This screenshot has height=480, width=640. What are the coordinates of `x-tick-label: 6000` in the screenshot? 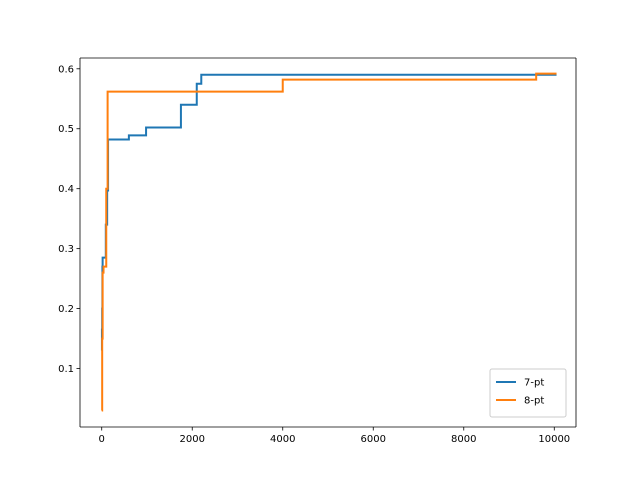 It's located at (373, 439).